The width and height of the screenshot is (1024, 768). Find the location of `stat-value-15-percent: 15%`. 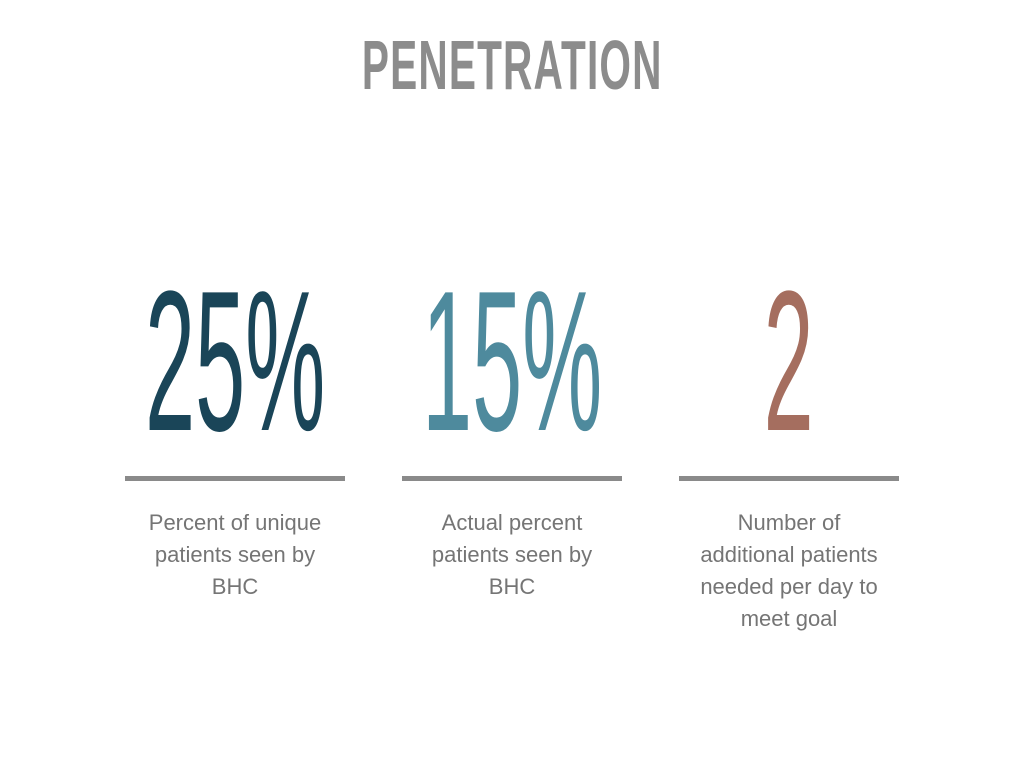

stat-value-15-percent: 15% is located at coordinates (512, 361).